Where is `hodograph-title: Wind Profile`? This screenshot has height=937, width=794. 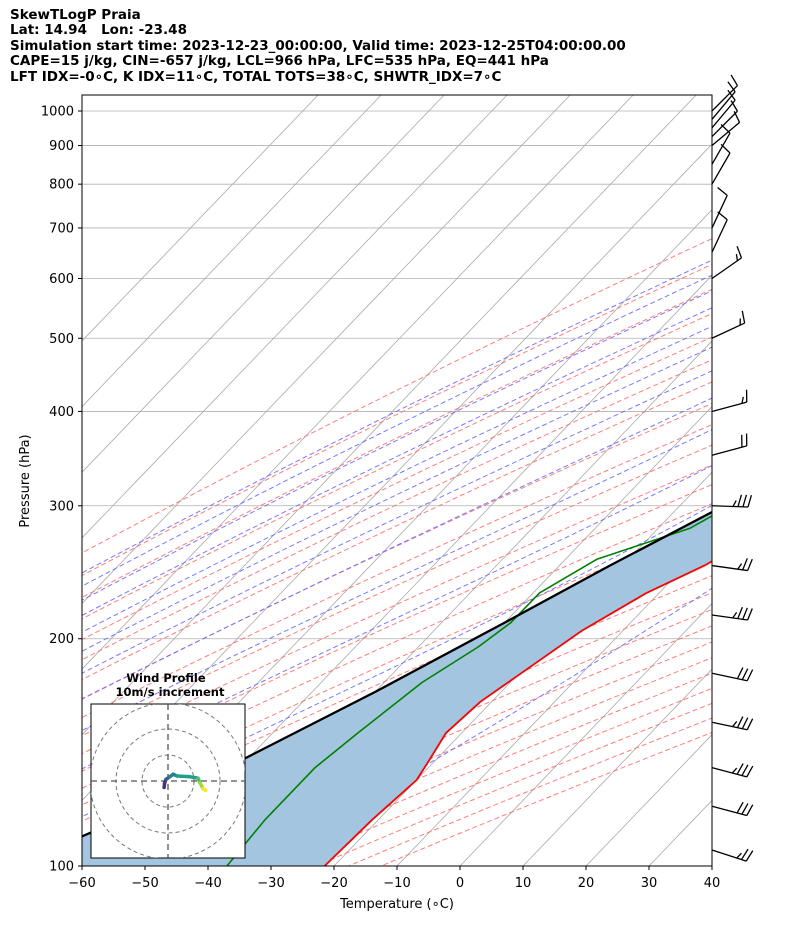
hodograph-title: Wind Profile is located at coordinates (166, 678).